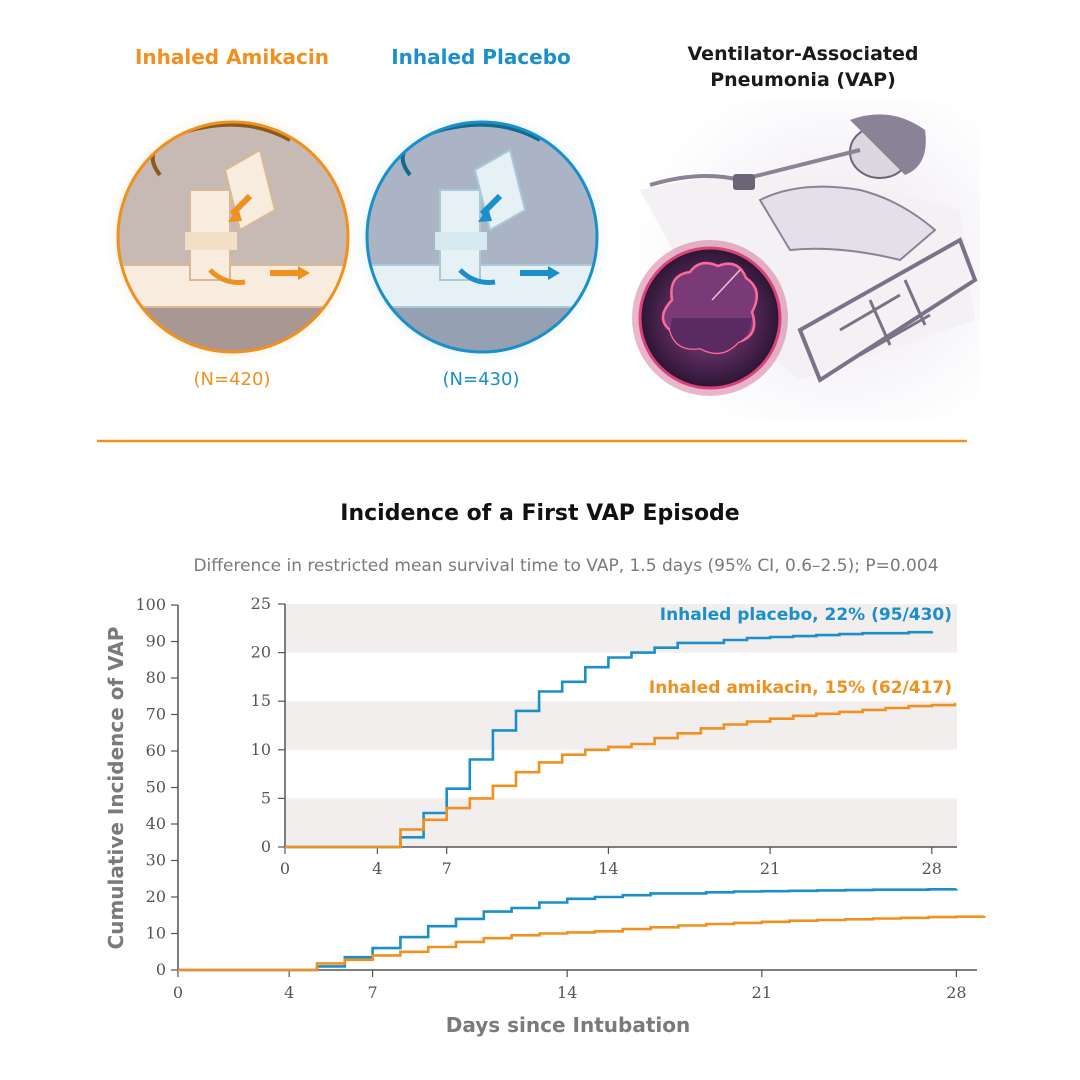 This screenshot has height=1080, width=1080. Describe the element at coordinates (156, 823) in the screenshot. I see `main-y-tick-label: 40` at that location.